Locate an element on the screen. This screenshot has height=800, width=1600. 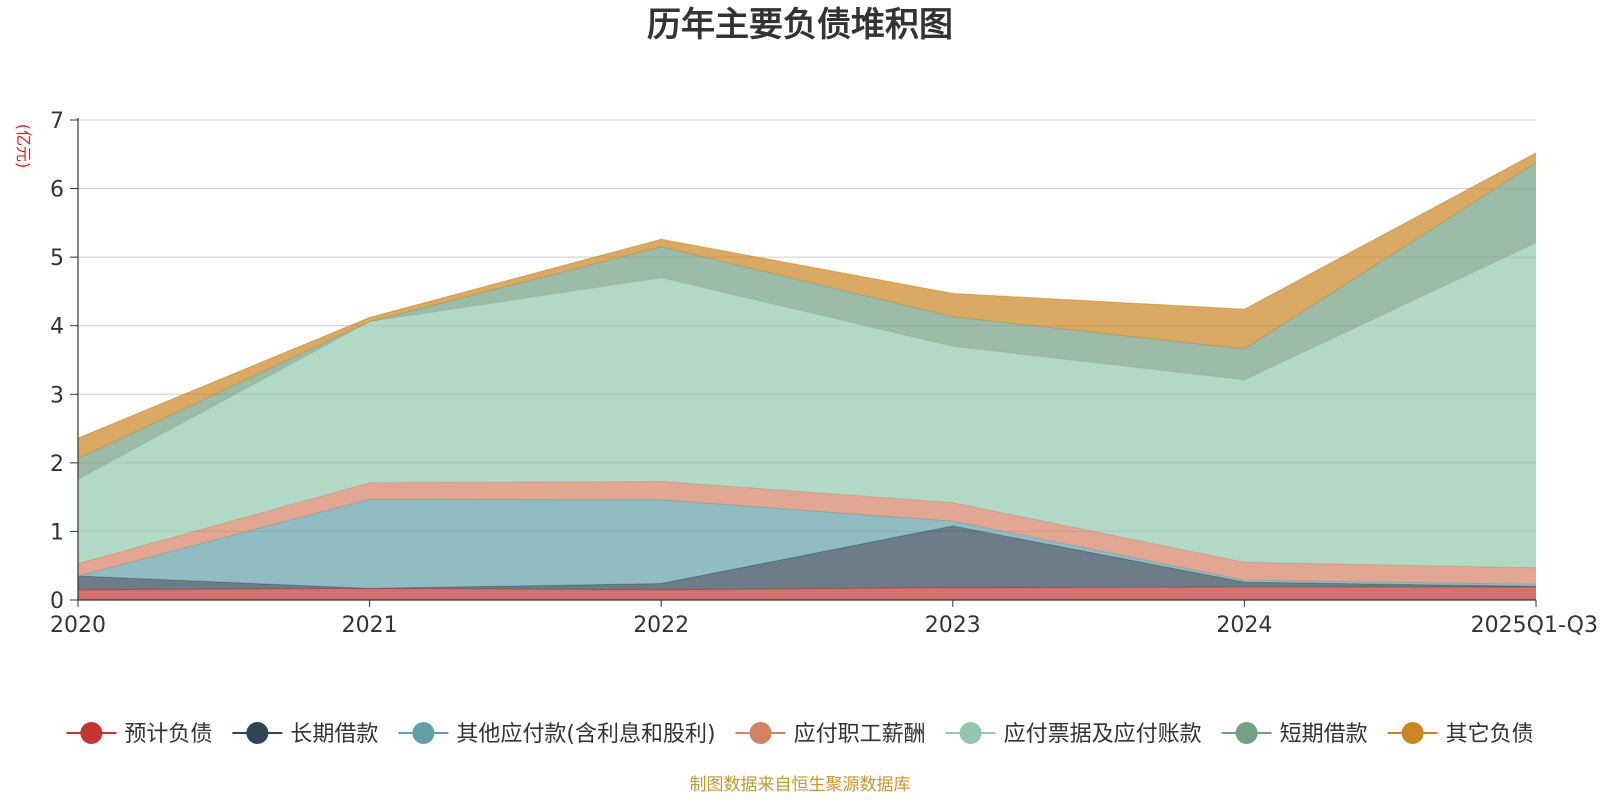
area-其他应付款(含利息和股利) is located at coordinates (807, 544).